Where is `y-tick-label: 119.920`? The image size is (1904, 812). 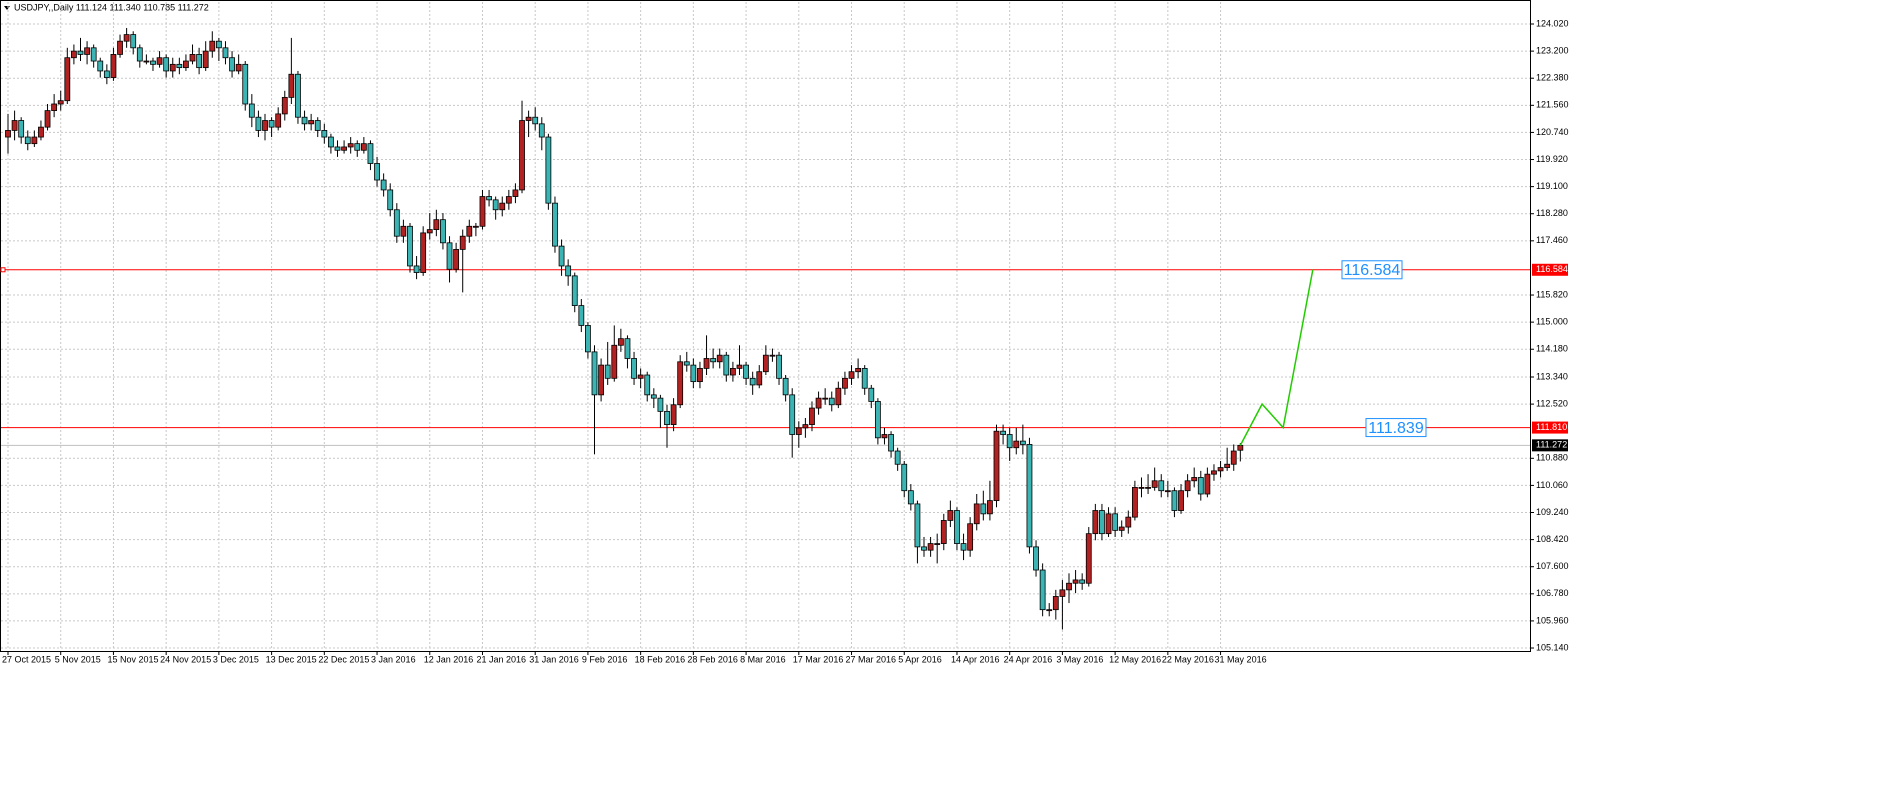 y-tick-label: 119.920 is located at coordinates (1552, 159).